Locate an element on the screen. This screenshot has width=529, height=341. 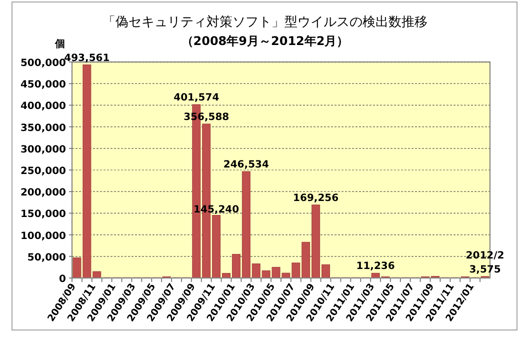
annotation: 2012/2 is located at coordinates (485, 256).